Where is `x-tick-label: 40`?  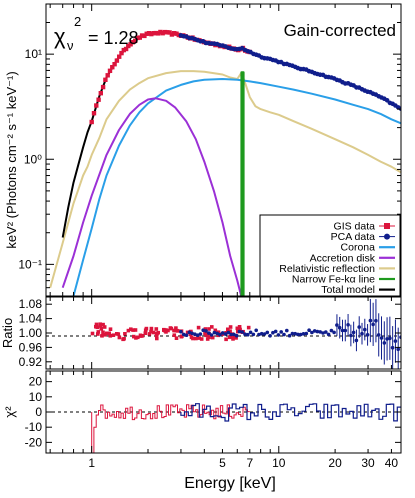 x-tick-label: 40 is located at coordinates (392, 463).